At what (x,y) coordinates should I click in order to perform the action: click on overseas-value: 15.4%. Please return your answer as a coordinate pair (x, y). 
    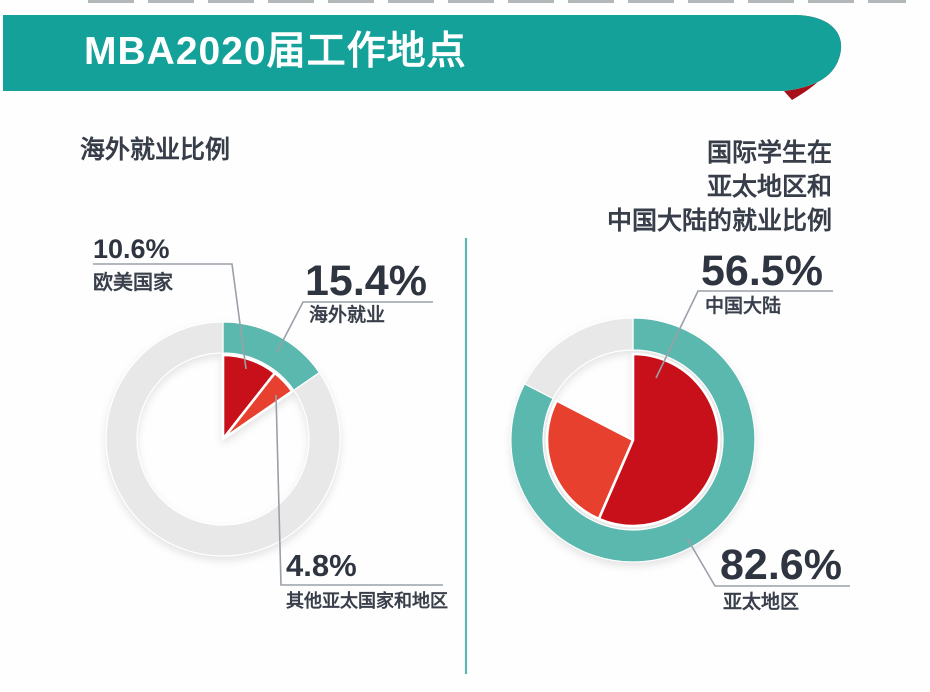
    Looking at the image, I should click on (366, 281).